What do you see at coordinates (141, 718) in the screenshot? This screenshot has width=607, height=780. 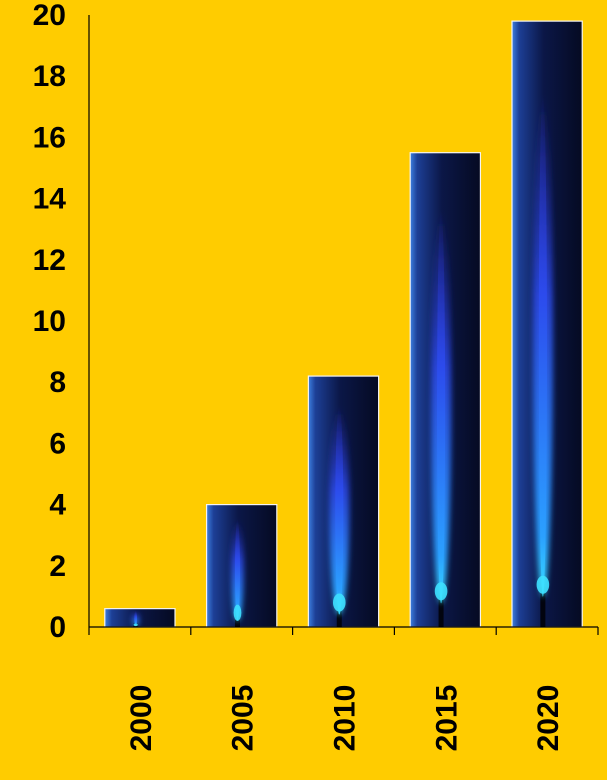 I see `x-tick-label: 2000` at bounding box center [141, 718].